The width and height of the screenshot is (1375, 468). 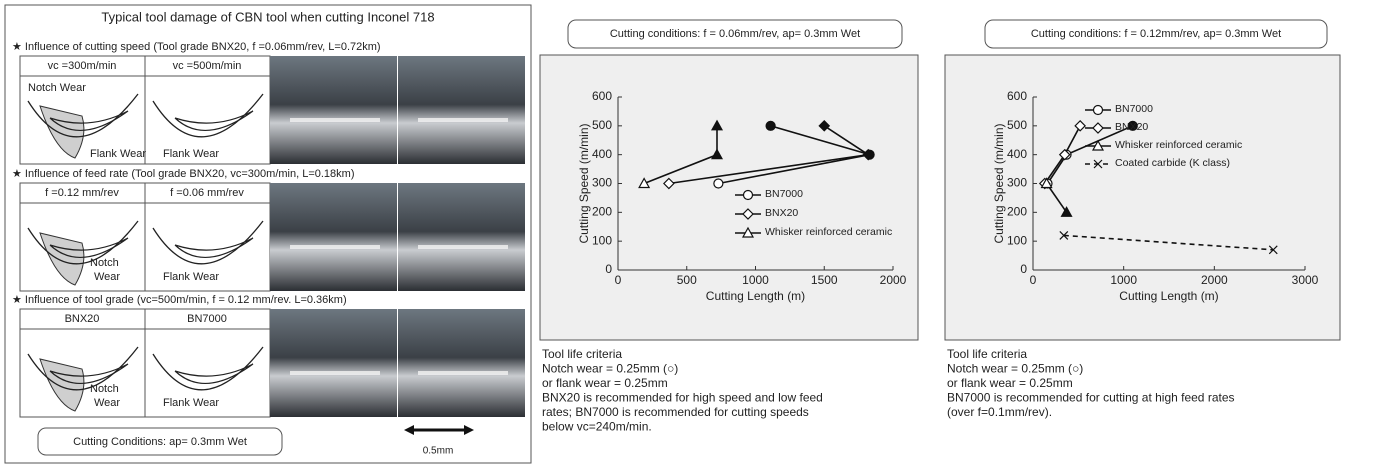 I want to click on x-tick-label: 500, so click(x=687, y=280).